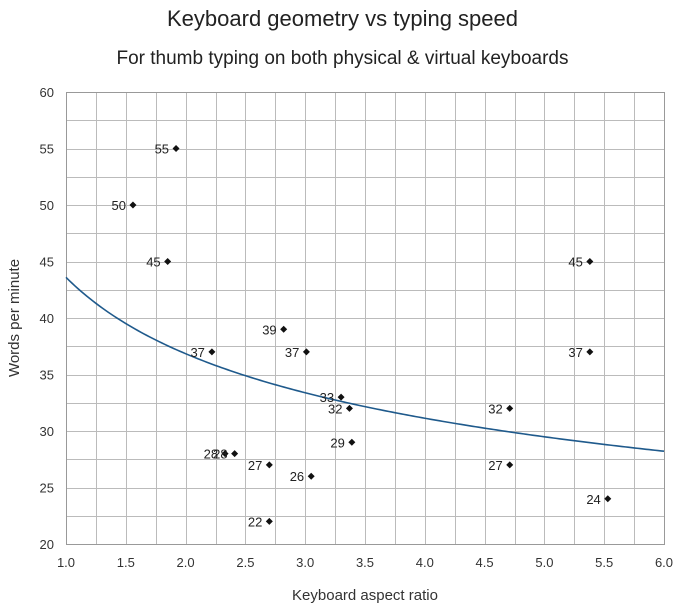  I want to click on data-label: 33, so click(327, 397).